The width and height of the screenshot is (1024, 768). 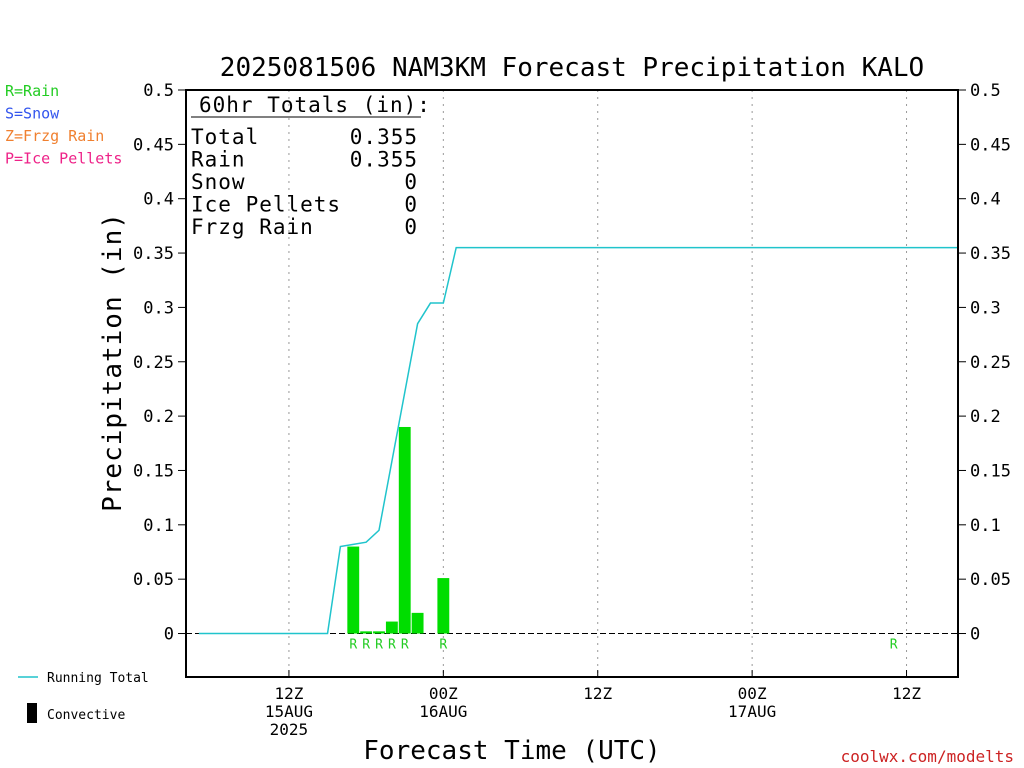 I want to click on convective-legend-swatch, so click(x=32, y=713).